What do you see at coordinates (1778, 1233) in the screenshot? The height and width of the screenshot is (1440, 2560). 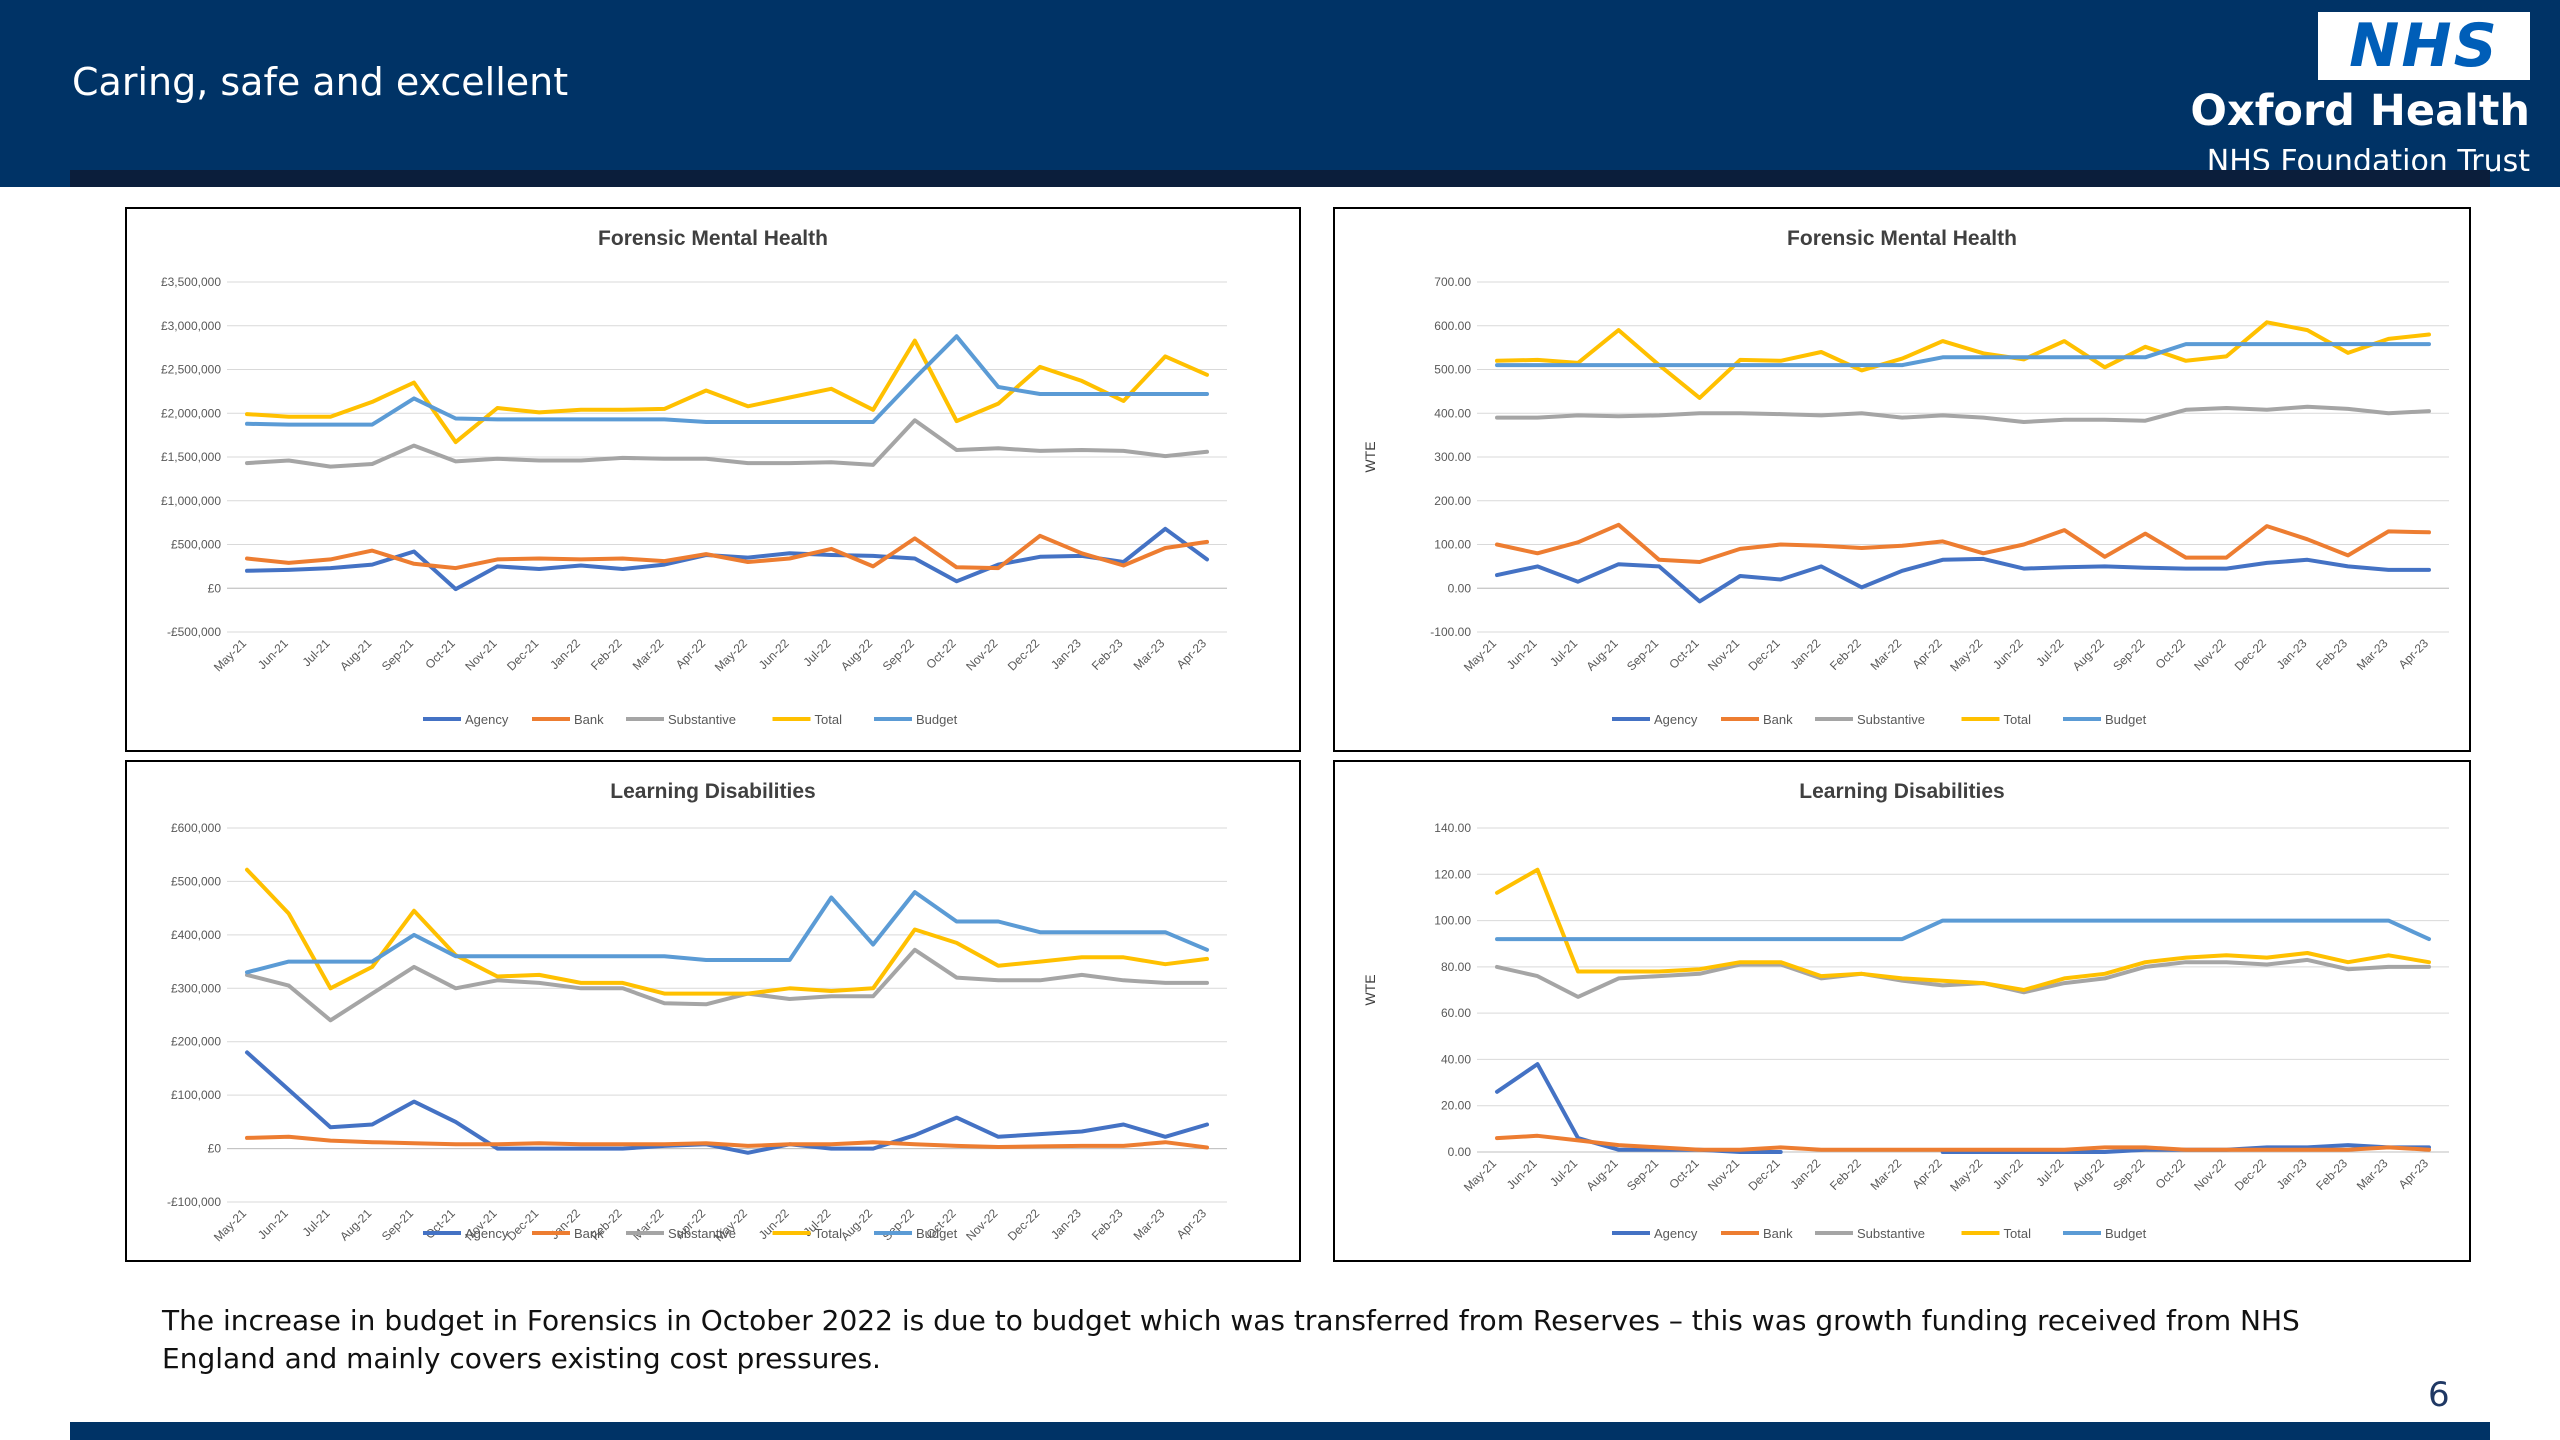 I see `legend-label-bank: Bank` at bounding box center [1778, 1233].